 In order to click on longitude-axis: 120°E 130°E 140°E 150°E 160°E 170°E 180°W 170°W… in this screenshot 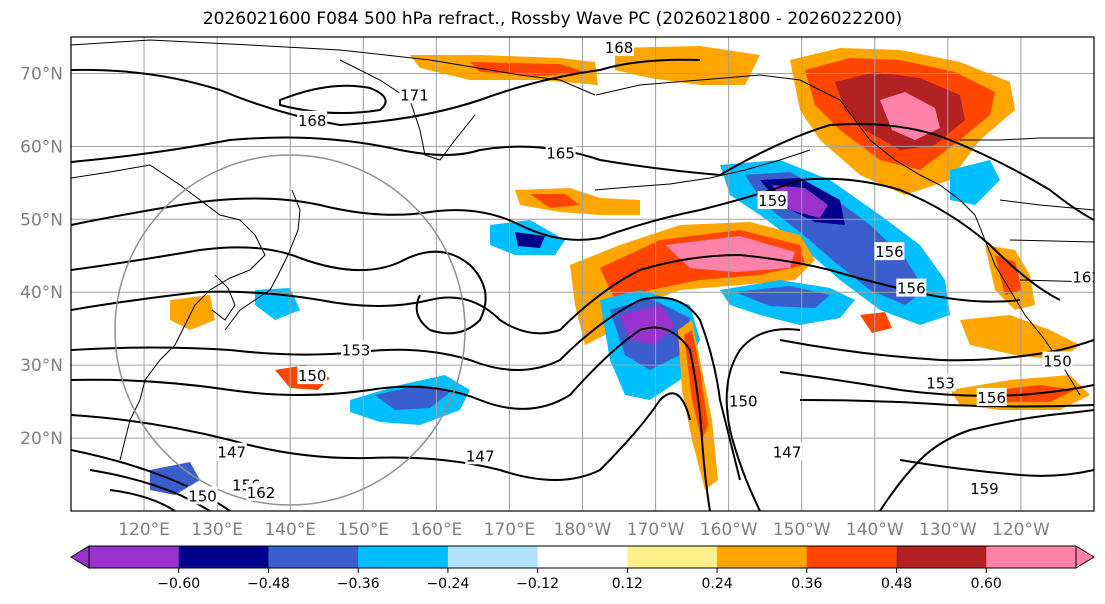, I will do `click(584, 530)`.